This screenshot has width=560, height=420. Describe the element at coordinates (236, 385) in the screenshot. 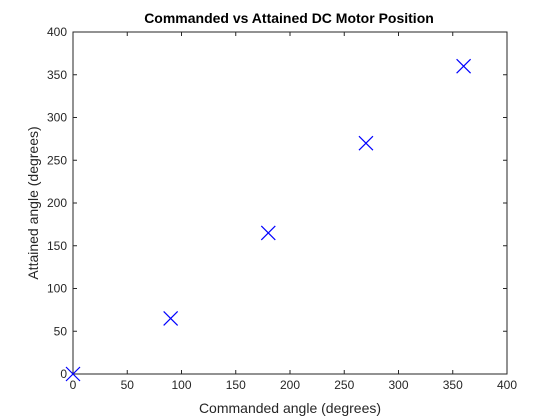

I see `x-tick-label: 150` at that location.